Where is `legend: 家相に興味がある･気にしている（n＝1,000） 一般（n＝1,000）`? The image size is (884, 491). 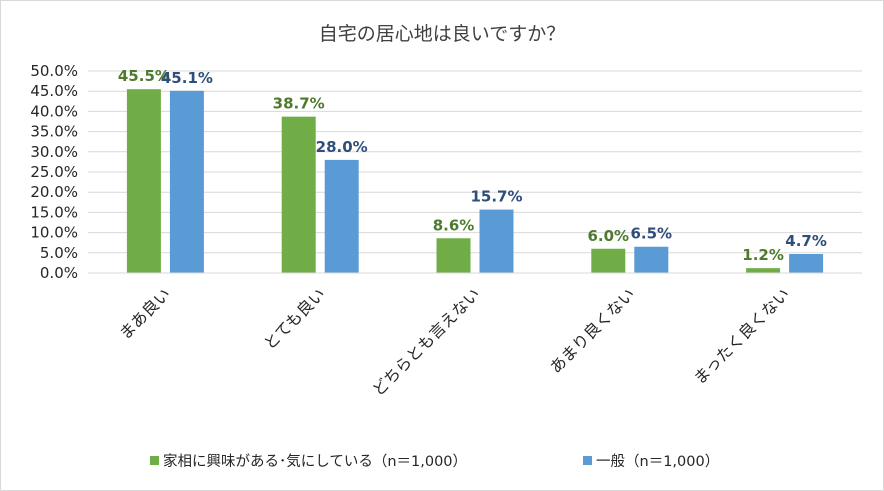 legend: 家相に興味がある･気にしている（n＝1,000） 一般（n＝1,000） is located at coordinates (434, 461).